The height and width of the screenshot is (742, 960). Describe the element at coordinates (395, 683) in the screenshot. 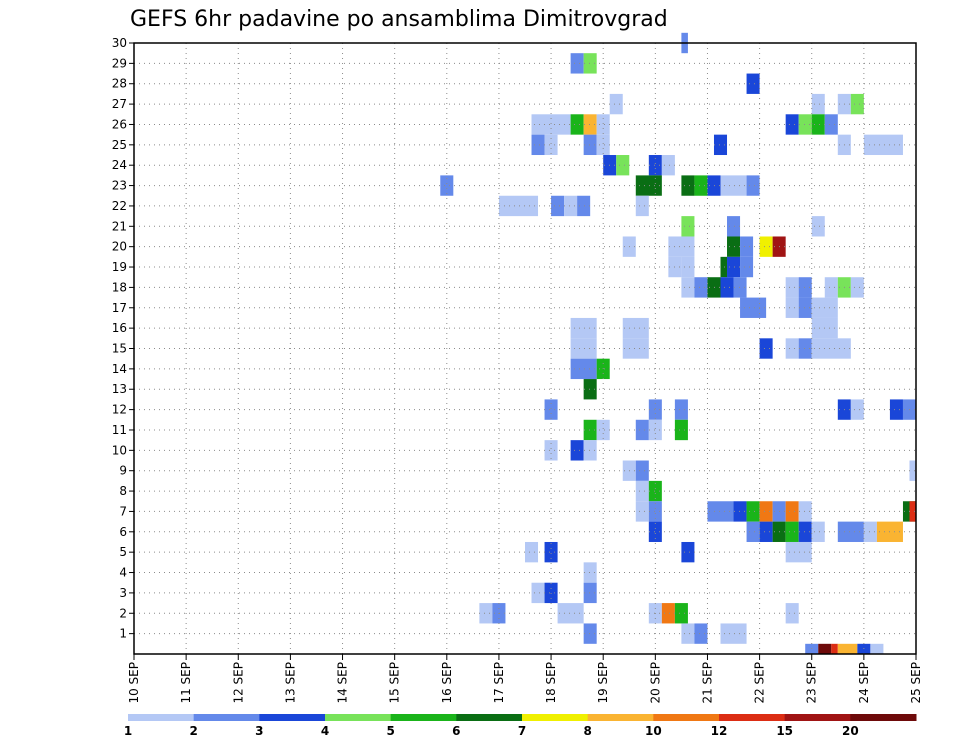

I see `x-tick-label: 15 SEP` at that location.